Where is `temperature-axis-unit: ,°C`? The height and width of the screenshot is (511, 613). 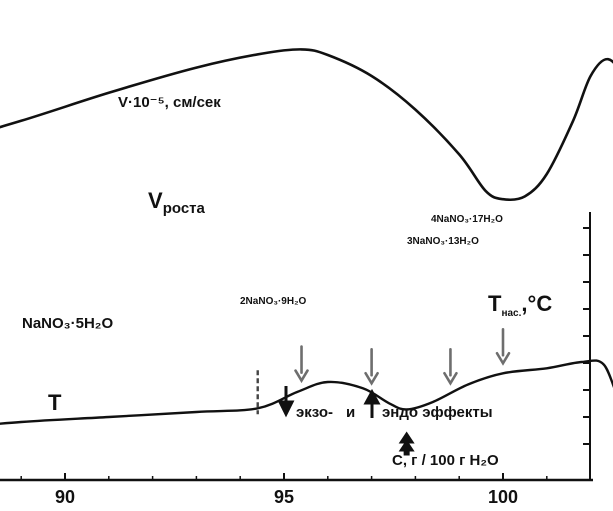 temperature-axis-unit: ,°C is located at coordinates (536, 303).